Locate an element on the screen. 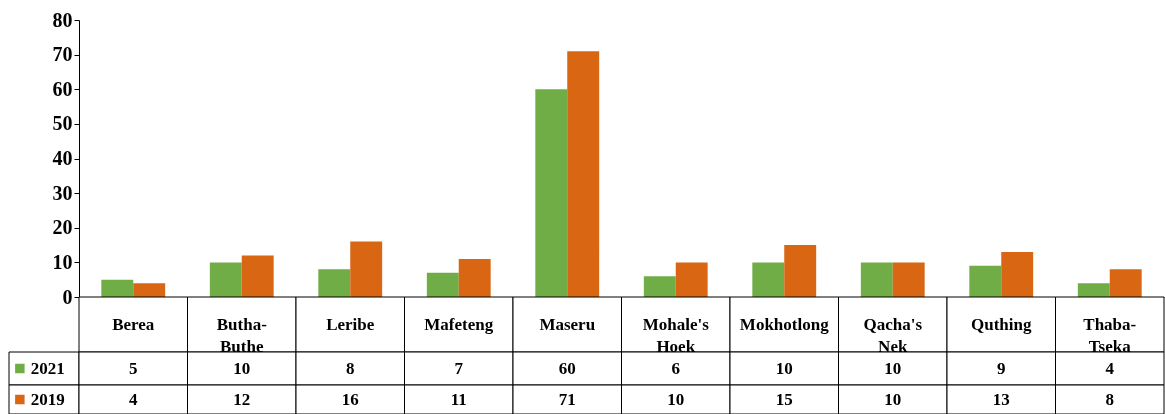 Image resolution: width=1165 pixels, height=414 pixels. data-label: 15 is located at coordinates (784, 399).